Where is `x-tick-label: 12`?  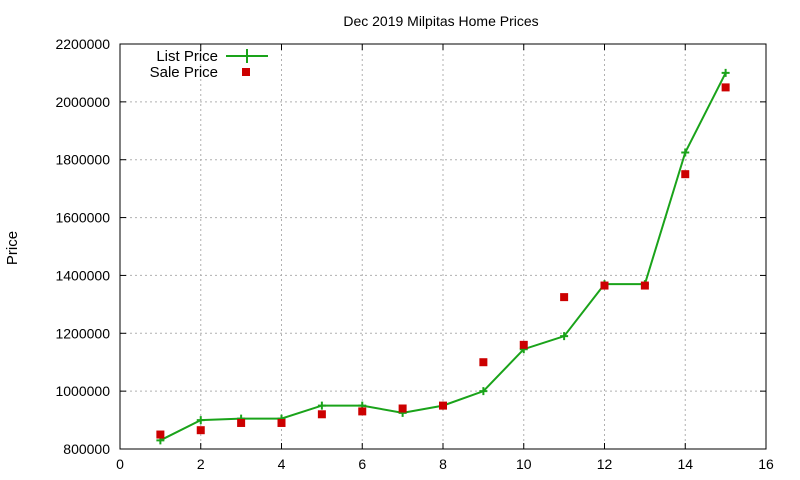 x-tick-label: 12 is located at coordinates (605, 464).